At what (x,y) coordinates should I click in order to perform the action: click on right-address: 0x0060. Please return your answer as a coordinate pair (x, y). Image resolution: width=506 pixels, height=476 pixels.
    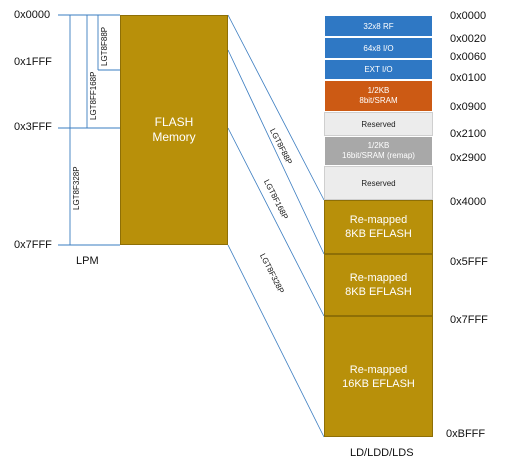
    Looking at the image, I should click on (468, 57).